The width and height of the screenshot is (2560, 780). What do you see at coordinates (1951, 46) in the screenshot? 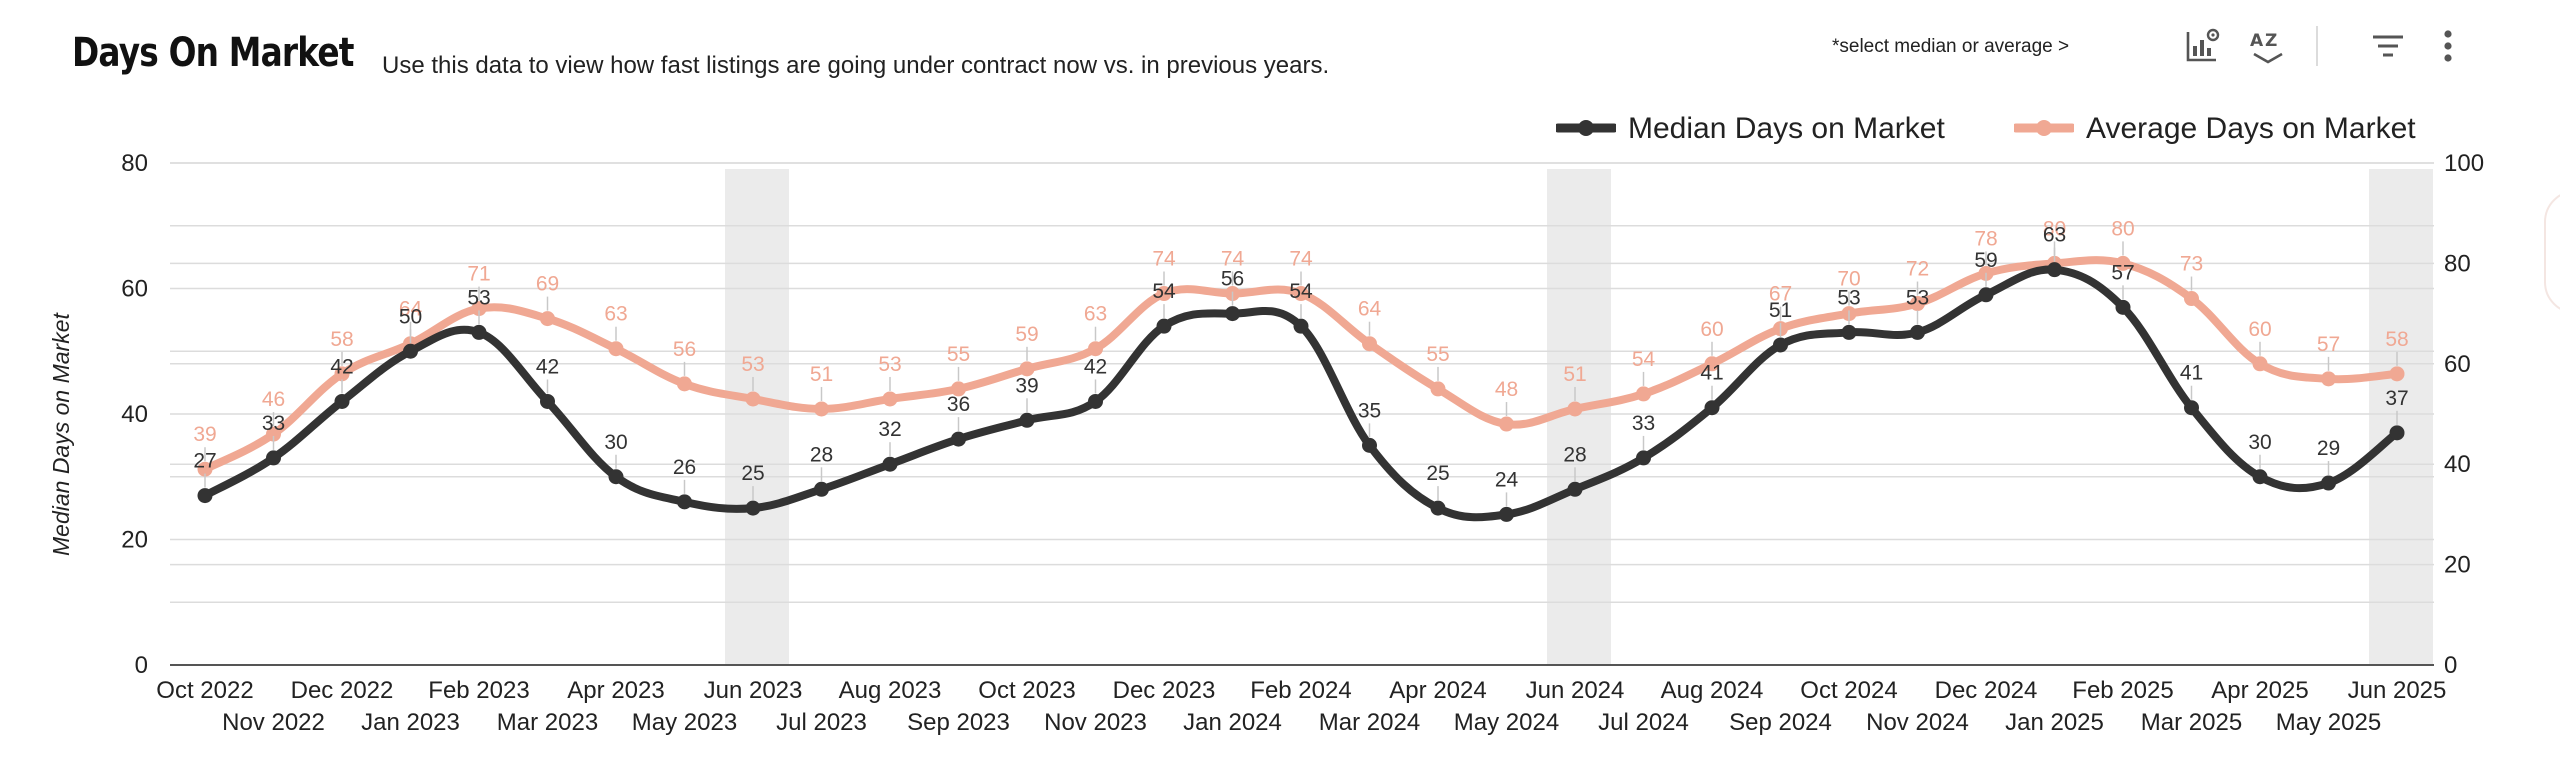
I see `metric-select-hint: *select median or average >` at bounding box center [1951, 46].